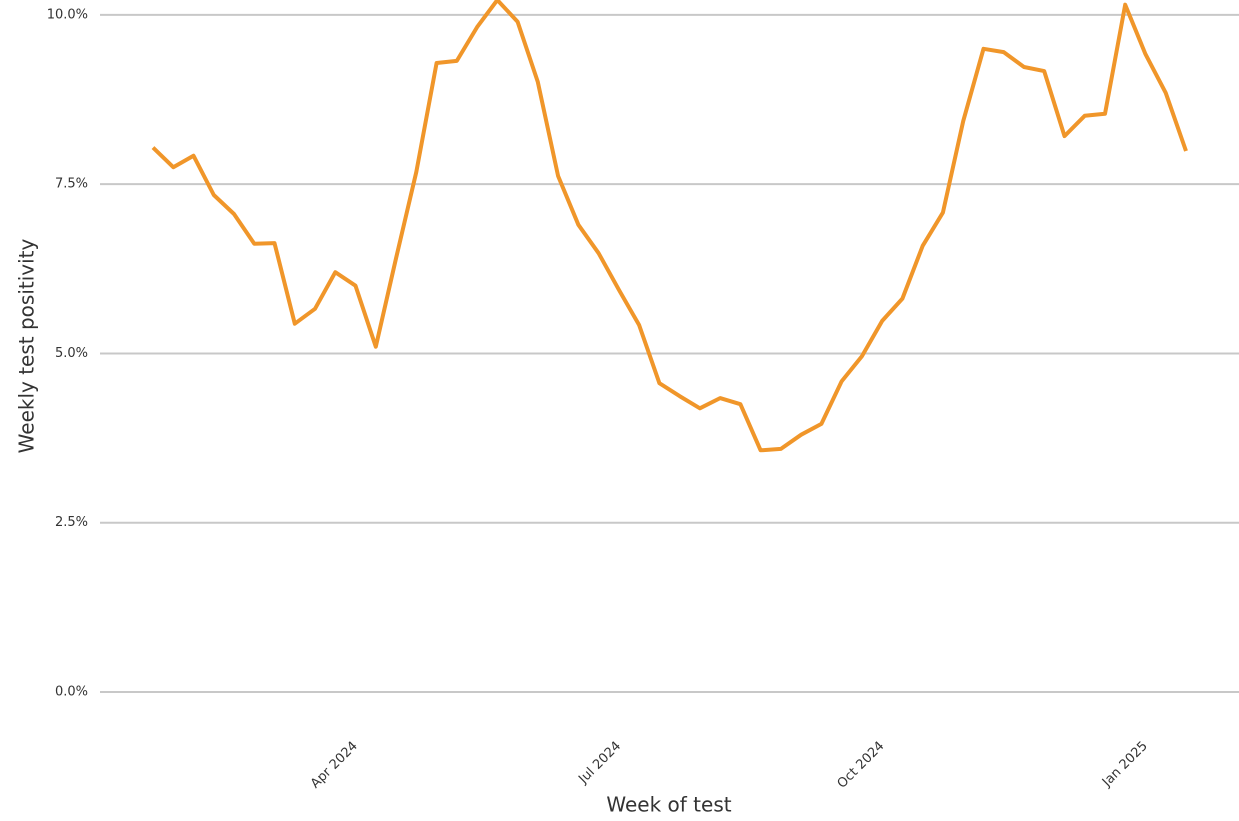  I want to click on y-tick-label: 7.5%, so click(71, 184).